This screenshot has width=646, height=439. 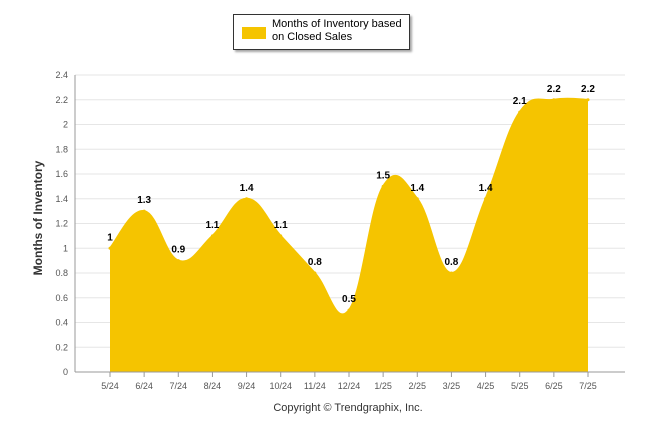 What do you see at coordinates (254, 33) in the screenshot?
I see `legend-swatch` at bounding box center [254, 33].